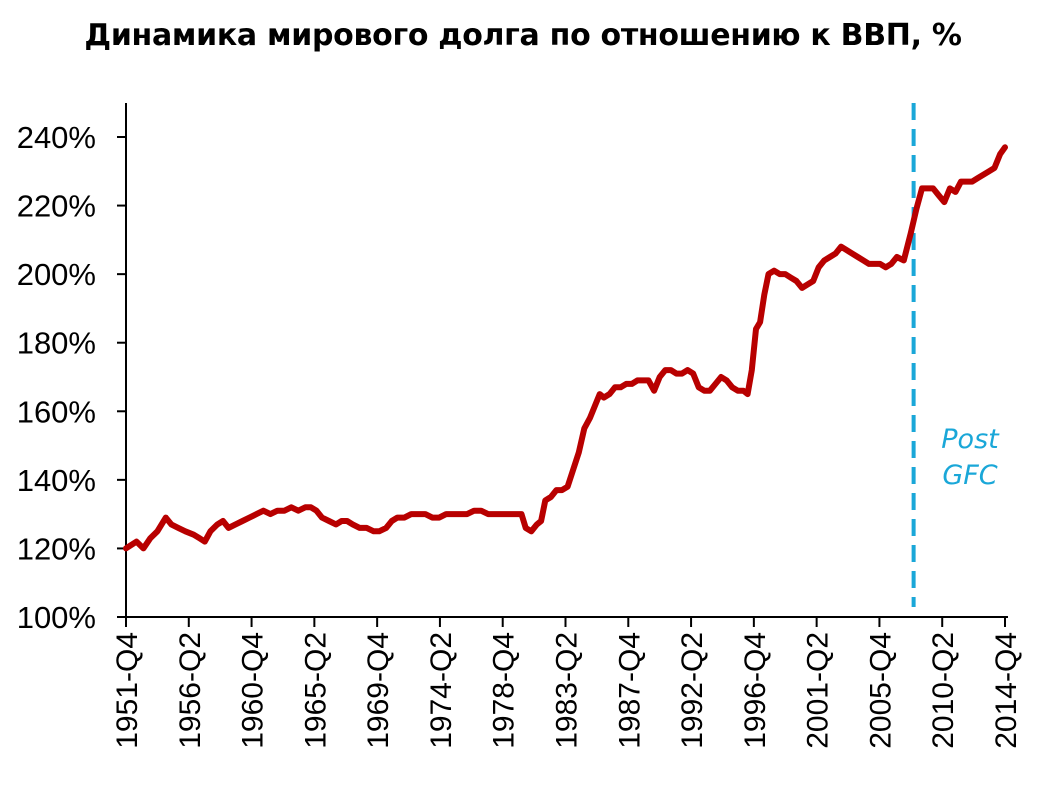 This screenshot has height=785, width=1046. Describe the element at coordinates (629, 690) in the screenshot. I see `x-tick-label: 1987-Q4` at that location.